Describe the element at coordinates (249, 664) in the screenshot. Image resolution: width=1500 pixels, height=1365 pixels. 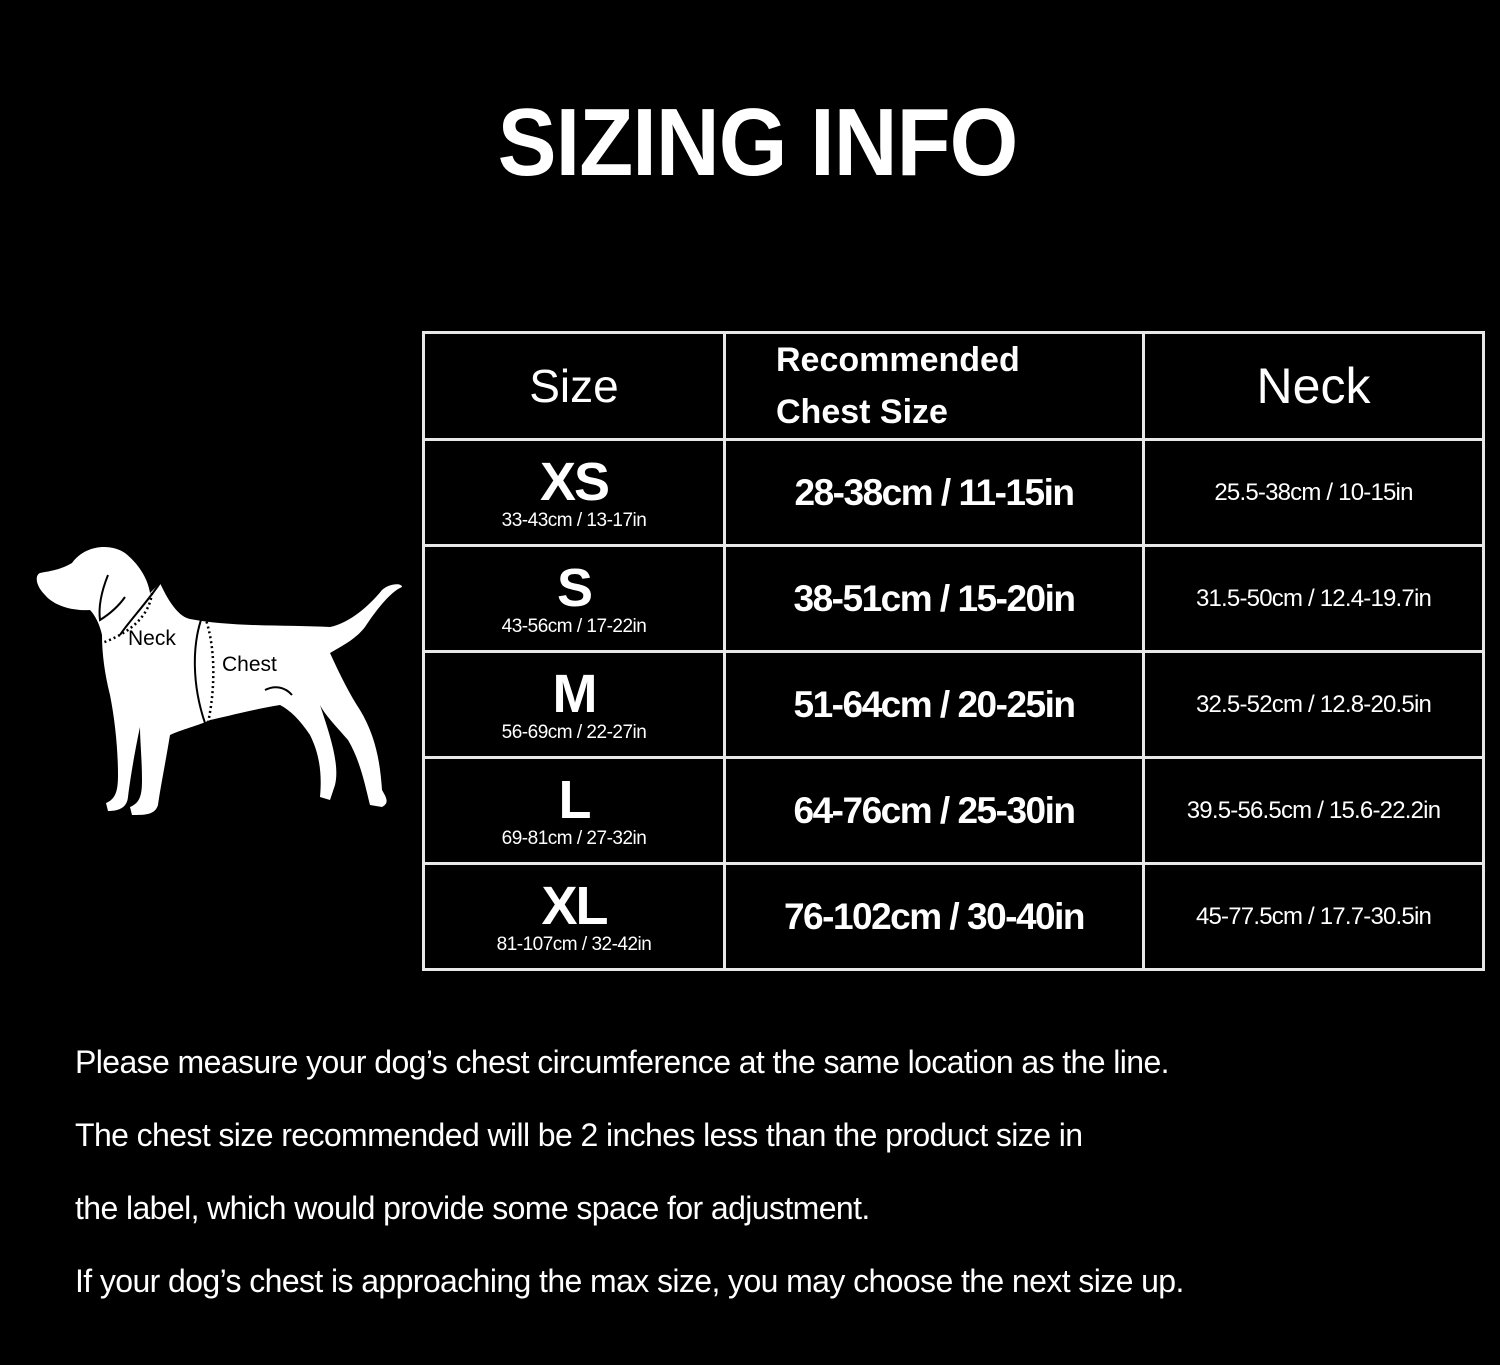
I see `chest-label: Chest` at that location.